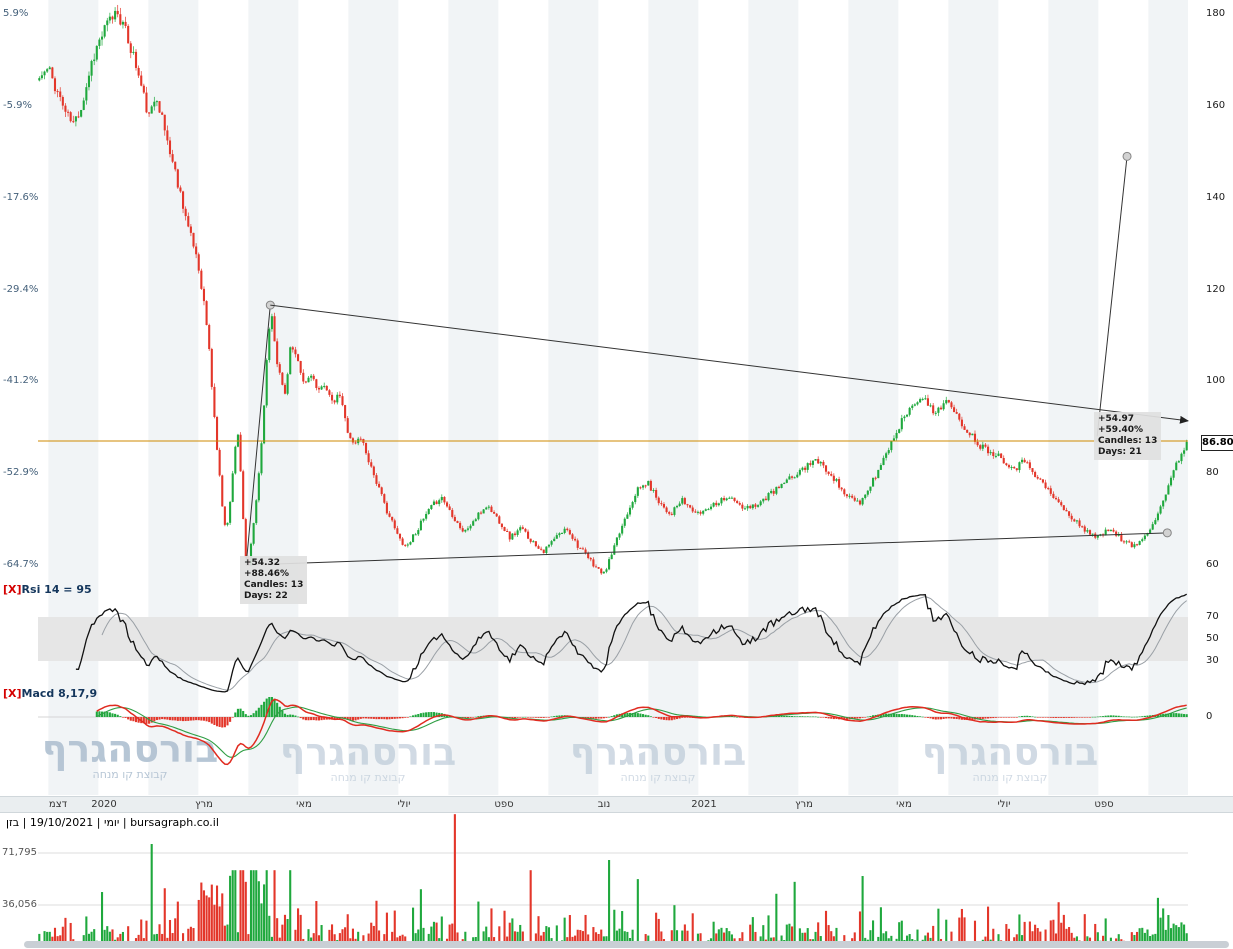 Image resolution: width=1233 pixels, height=949 pixels. Describe the element at coordinates (1127, 156) in the screenshot. I see `projection-line-handle` at that location.